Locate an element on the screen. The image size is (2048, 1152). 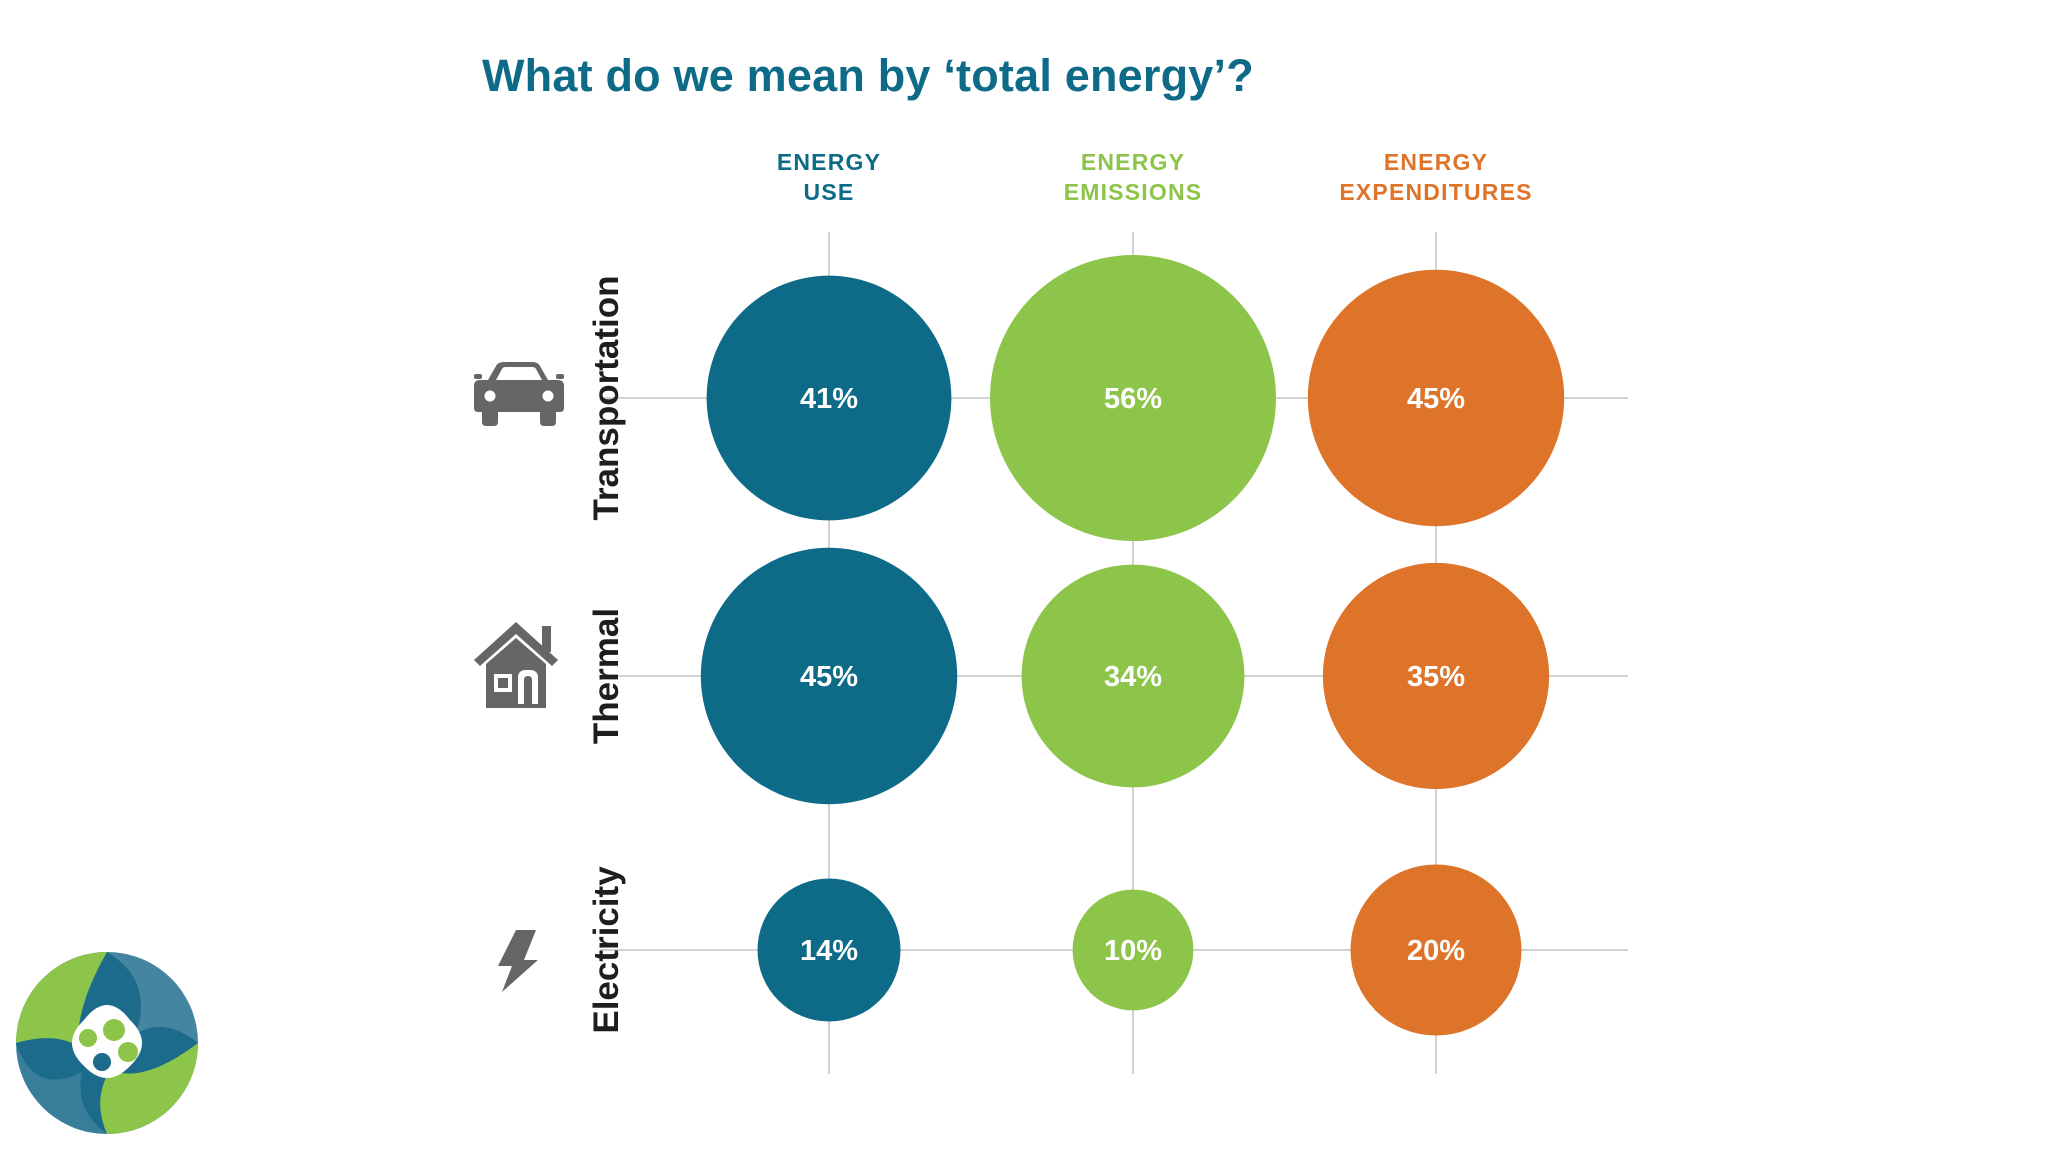
bubble-expenditures-electricity is located at coordinates (1436, 950).